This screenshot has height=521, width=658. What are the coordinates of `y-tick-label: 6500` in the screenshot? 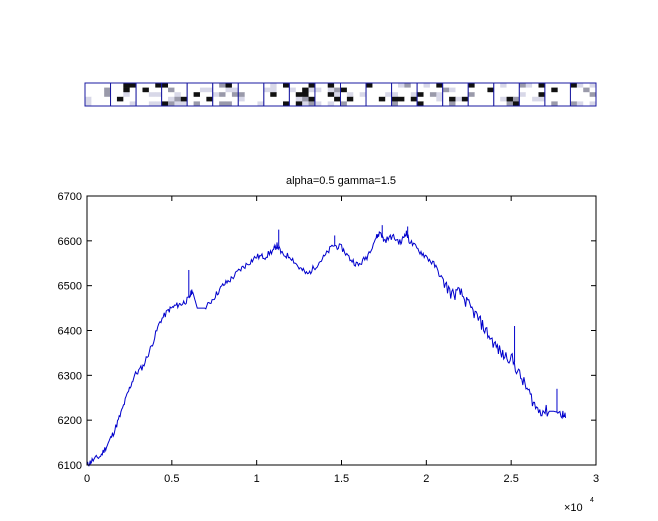 It's located at (70, 287).